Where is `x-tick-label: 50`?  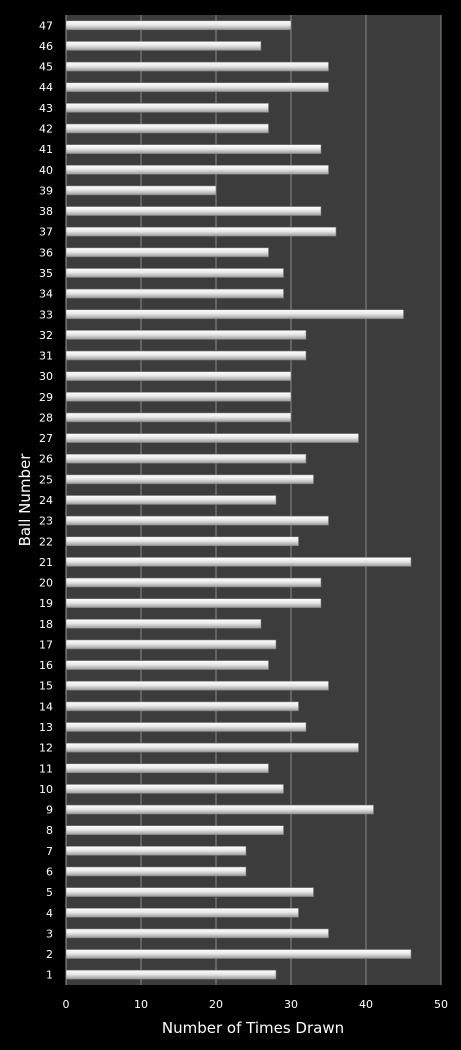
x-tick-label: 50 is located at coordinates (441, 1004).